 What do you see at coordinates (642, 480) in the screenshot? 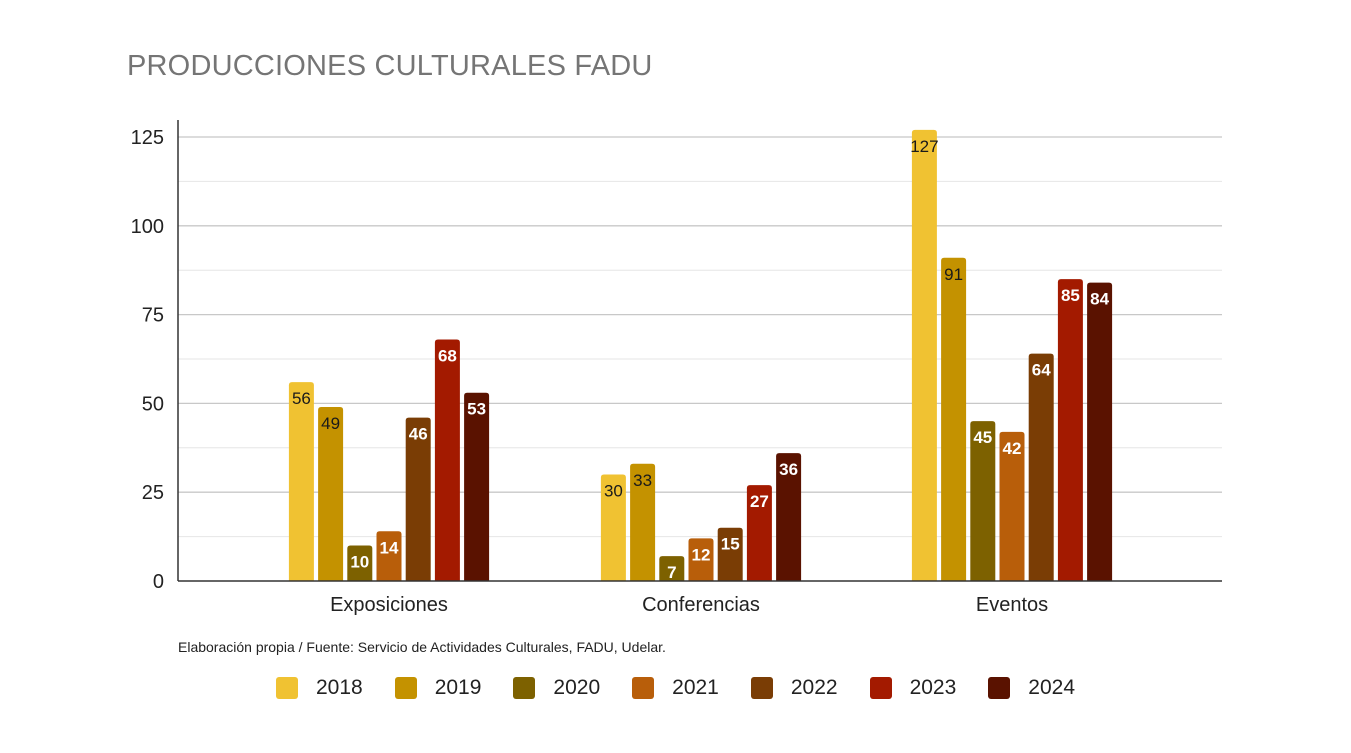
I see `bar-value-label: 33` at bounding box center [642, 480].